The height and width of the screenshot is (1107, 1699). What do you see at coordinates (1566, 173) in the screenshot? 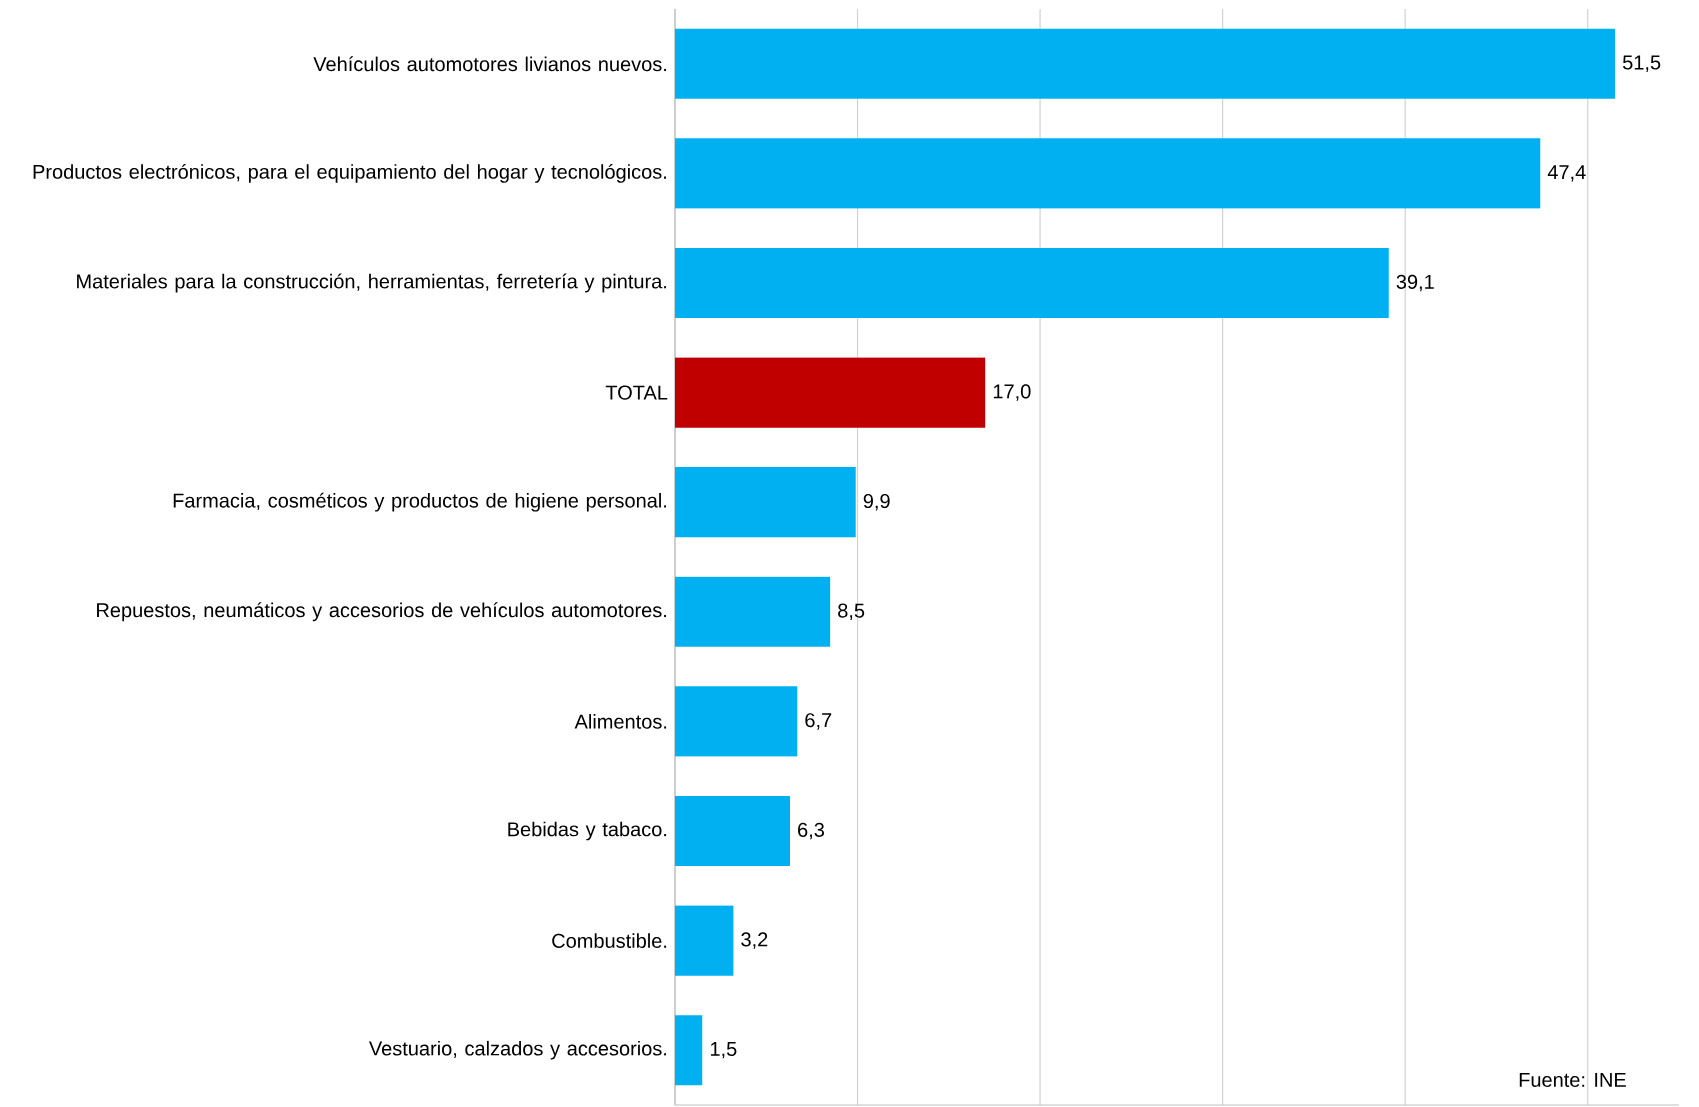
I see `data-label: 47,4` at bounding box center [1566, 173].